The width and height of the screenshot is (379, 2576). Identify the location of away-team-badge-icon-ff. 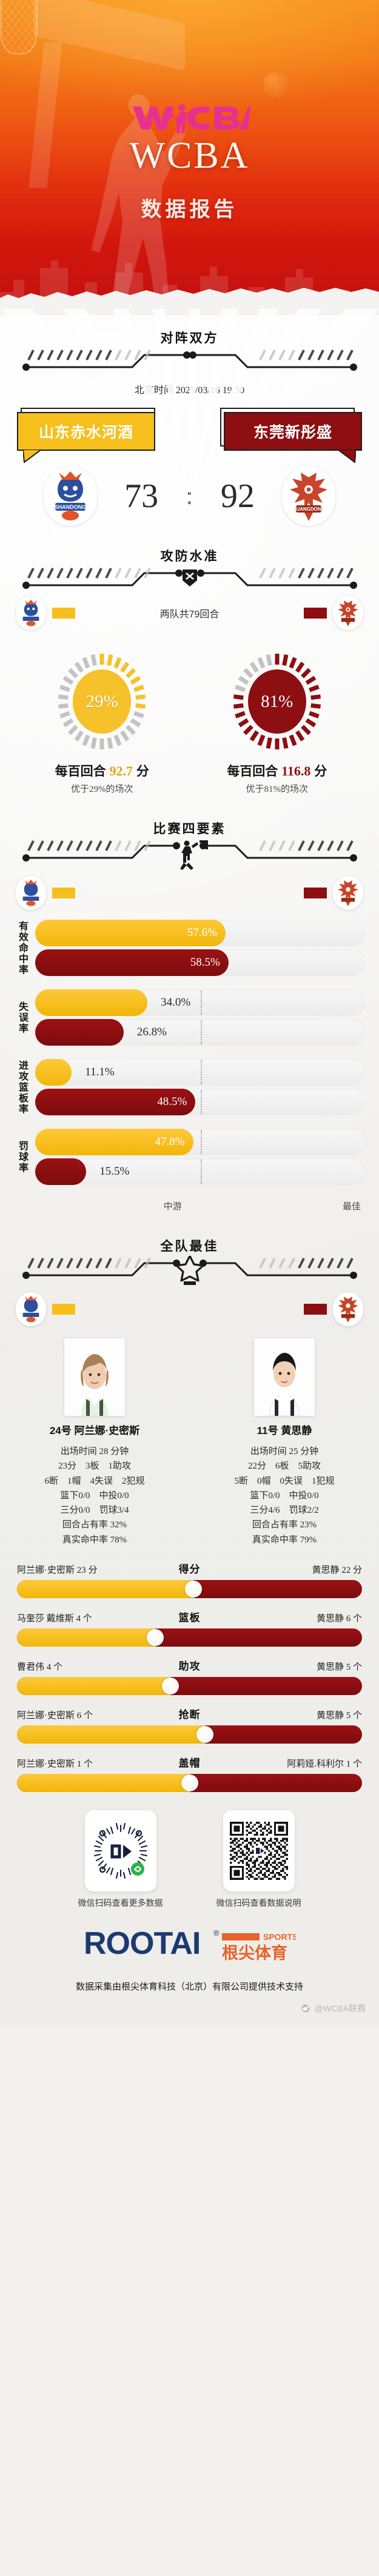
(348, 893).